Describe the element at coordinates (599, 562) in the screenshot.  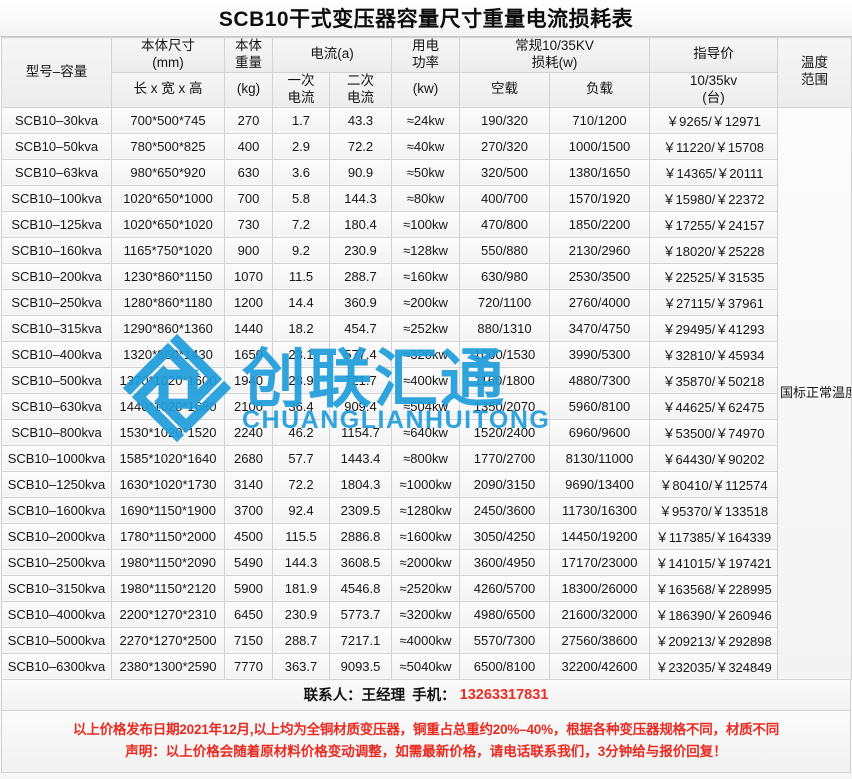
I see `cell-load-loss: 17170/23000` at that location.